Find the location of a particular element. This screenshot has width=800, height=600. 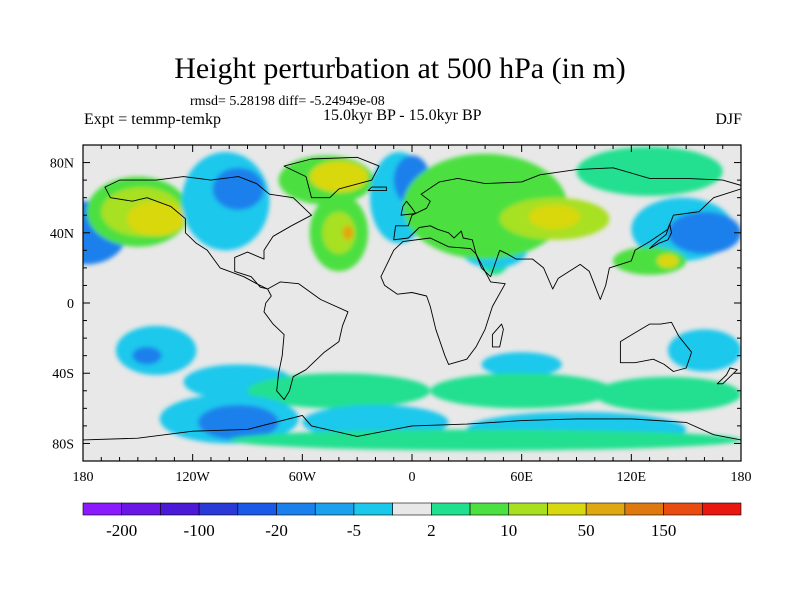

coast-madagascar is located at coordinates (497, 335).